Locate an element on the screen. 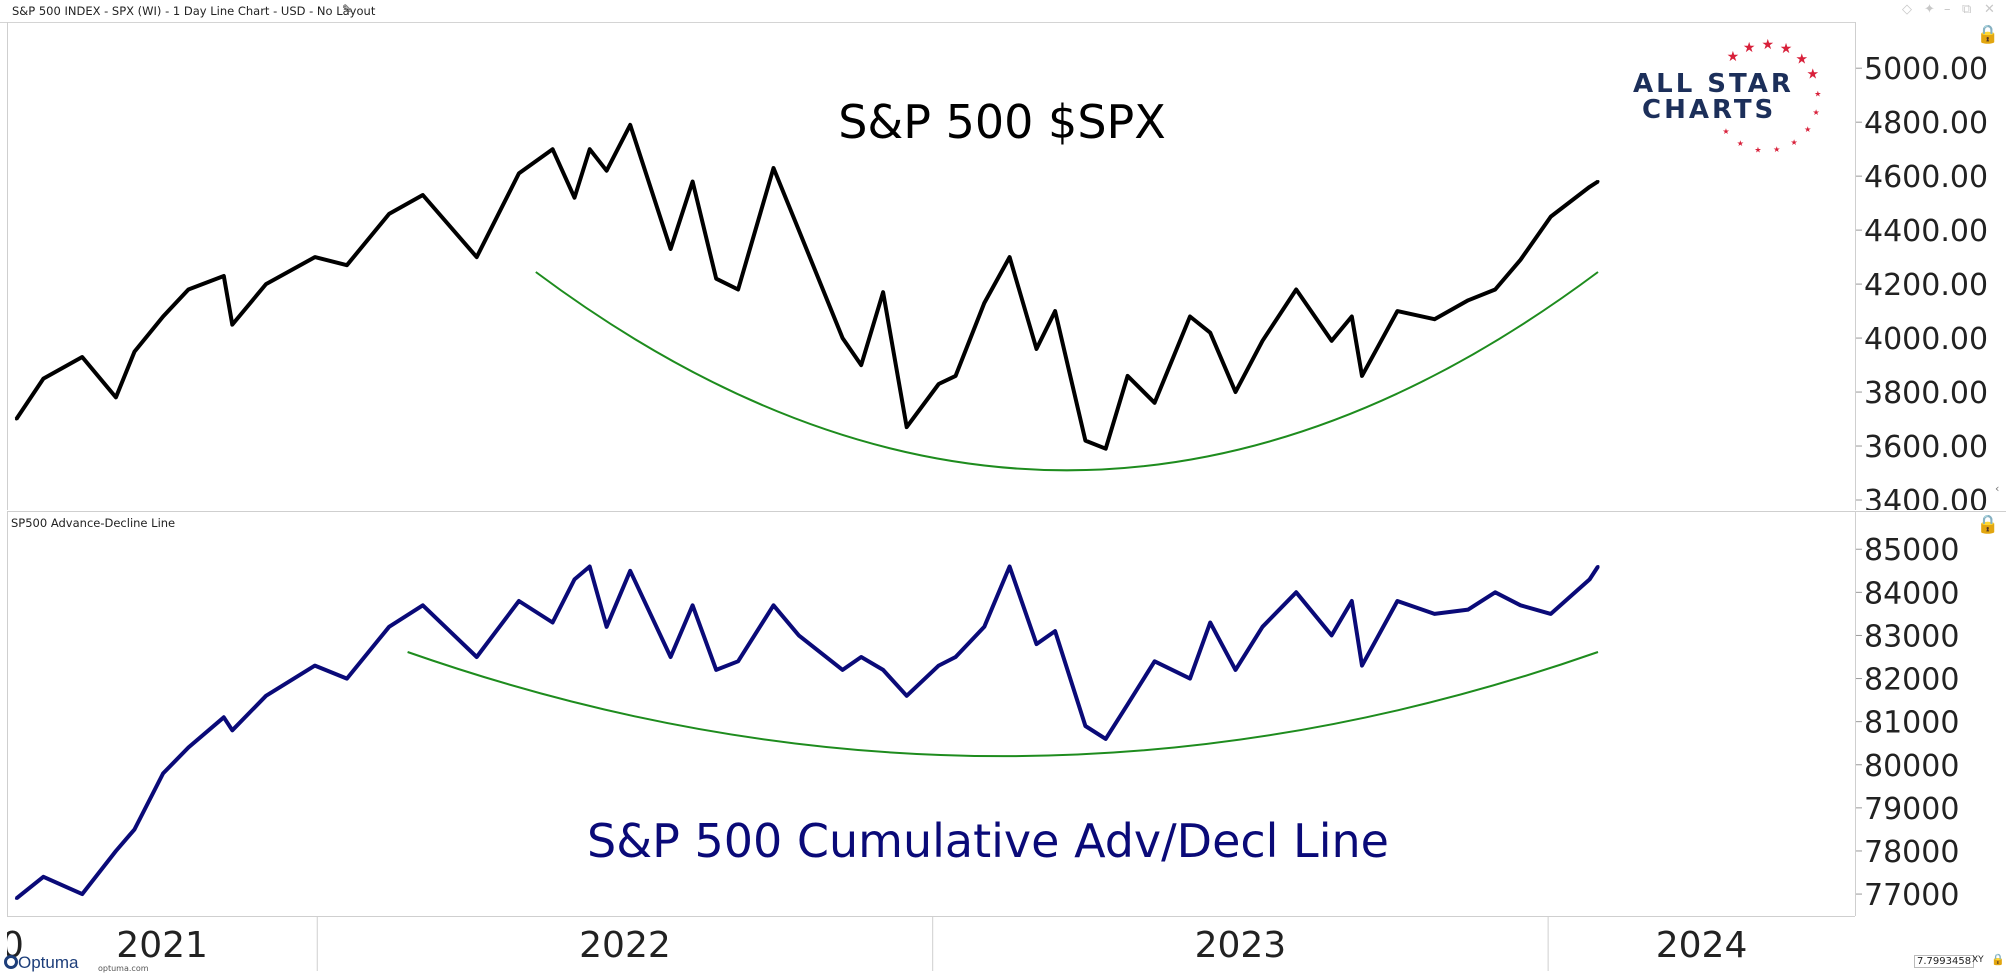 The height and width of the screenshot is (979, 2006). xy-toggle: XY is located at coordinates (1978, 960).